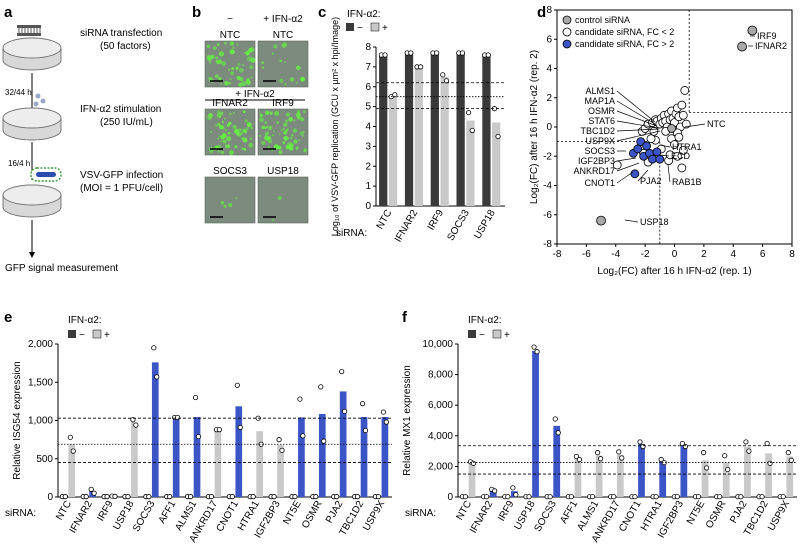  Describe the element at coordinates (420, 513) in the screenshot. I see `f-x-label: siRNA:` at that location.